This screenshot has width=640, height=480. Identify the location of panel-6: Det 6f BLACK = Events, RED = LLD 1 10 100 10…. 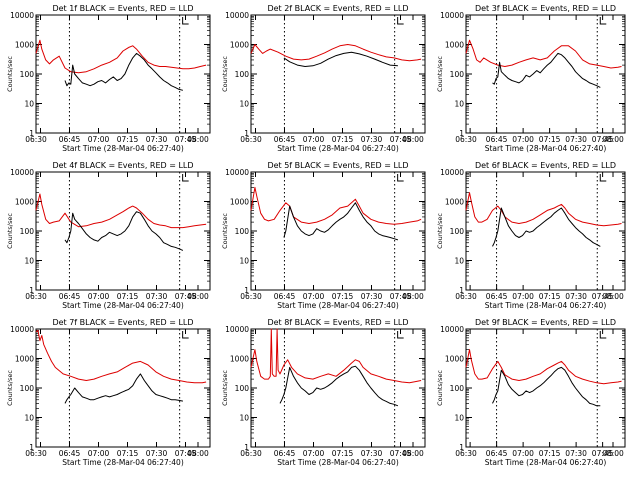
(531, 235).